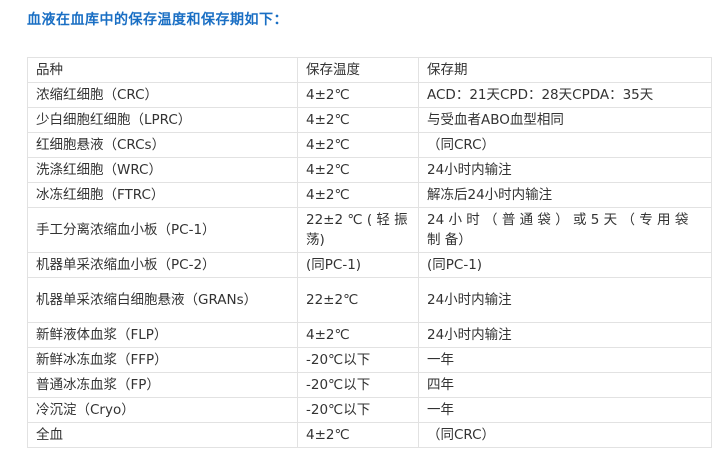  What do you see at coordinates (162, 120) in the screenshot?
I see `table-cell: 少白细胞红细胞（LPRC）` at bounding box center [162, 120].